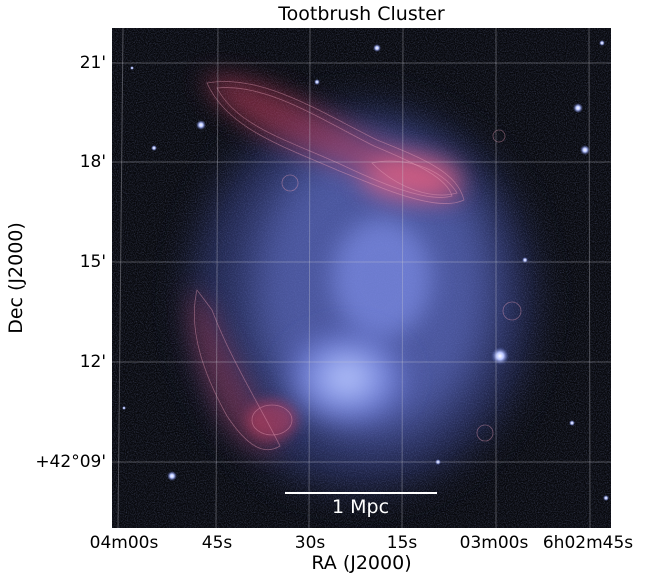 This screenshot has width=651, height=582. Describe the element at coordinates (92, 262) in the screenshot. I see `y-tick-label: 15'` at that location.